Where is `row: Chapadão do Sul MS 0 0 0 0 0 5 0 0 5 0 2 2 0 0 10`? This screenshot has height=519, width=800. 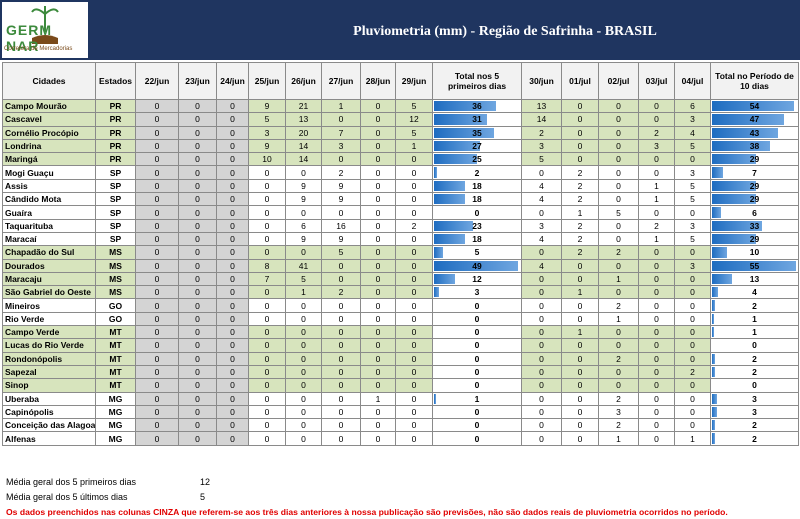 row: Chapadão do Sul MS 0 0 0 0 0 5 0 0 5 0 2 2 0 0 10 is located at coordinates (400, 252).